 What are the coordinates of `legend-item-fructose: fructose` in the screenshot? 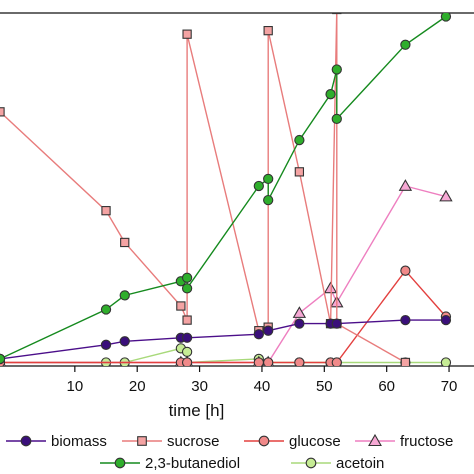 It's located at (404, 441).